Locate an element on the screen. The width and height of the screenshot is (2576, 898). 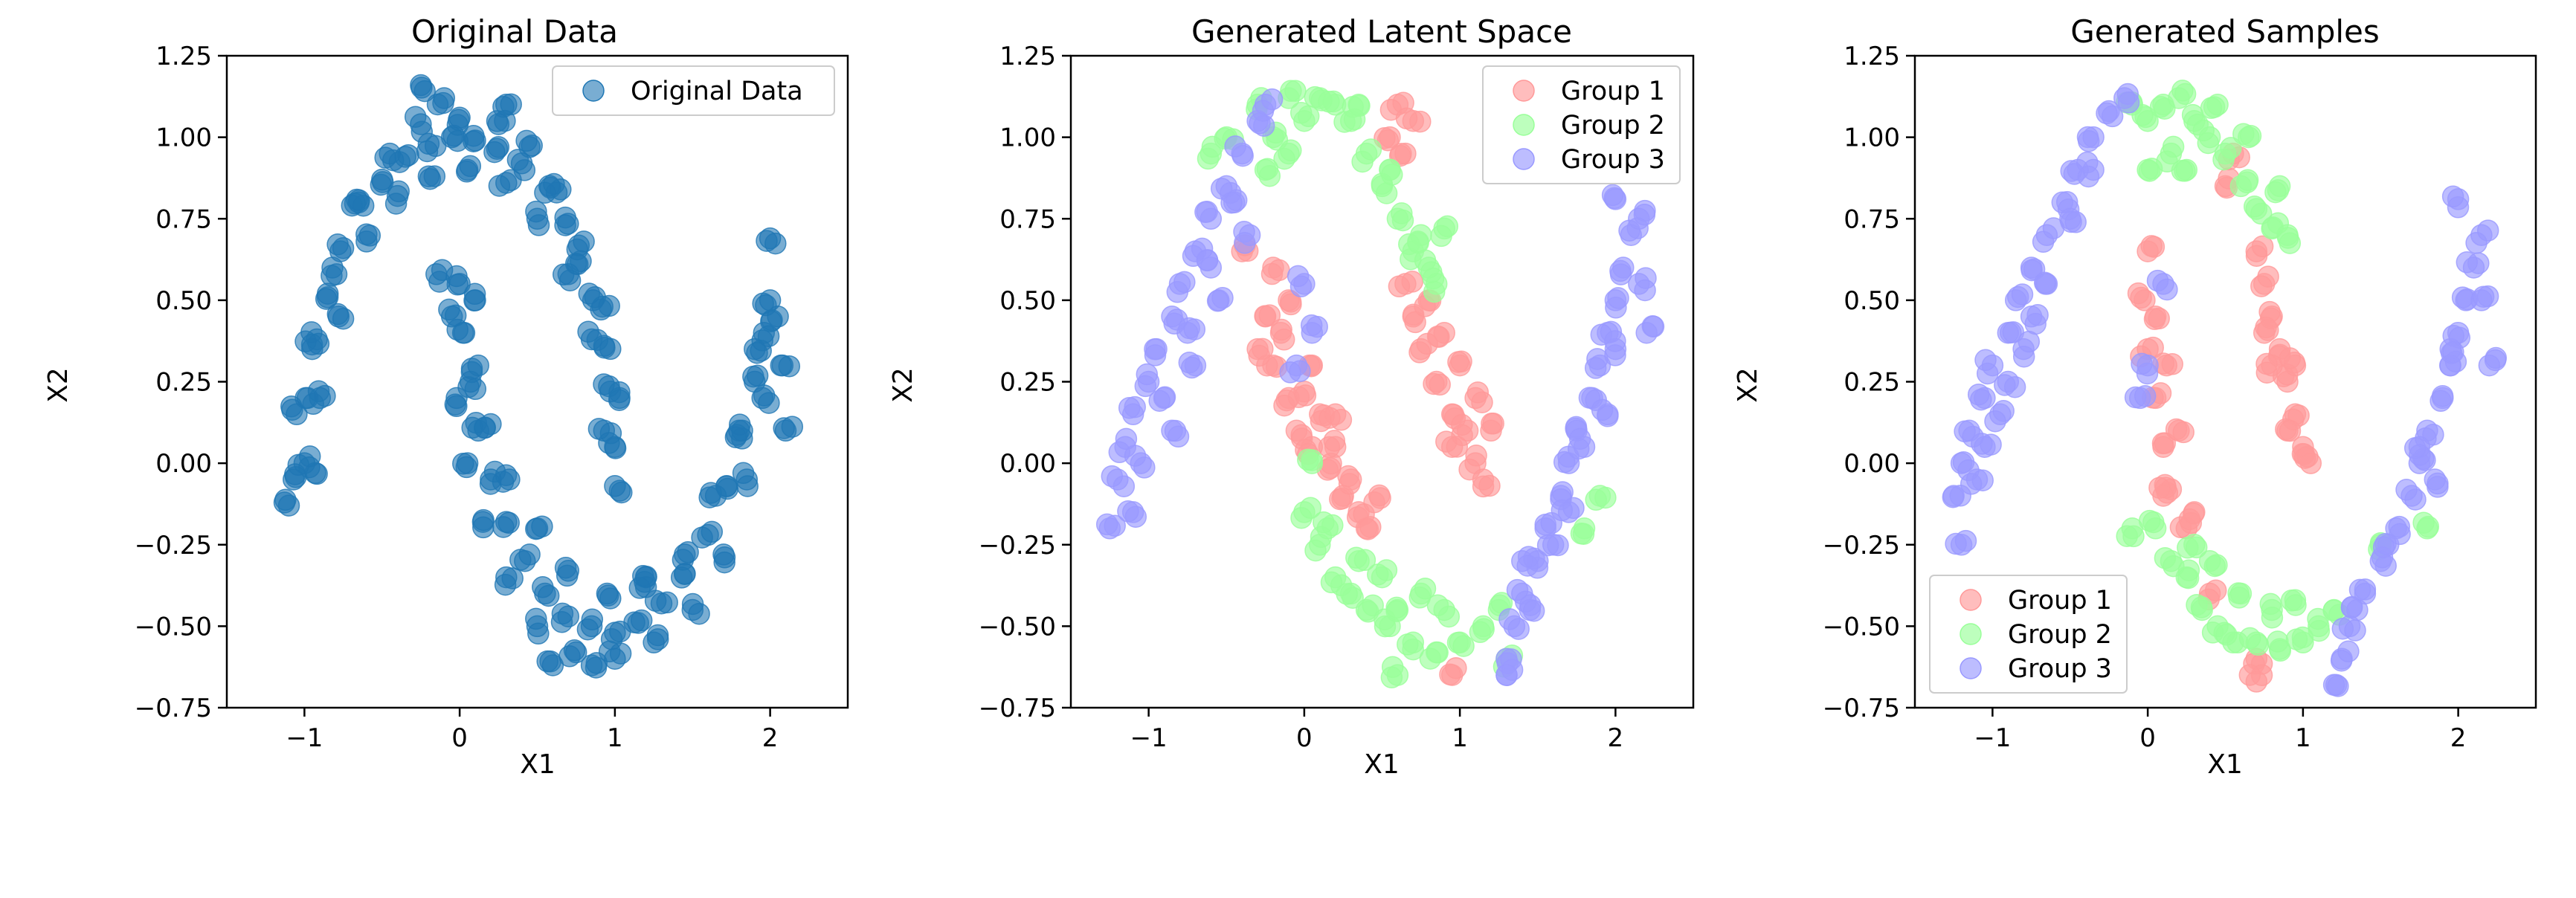
y-tick-label: −0.50 is located at coordinates (1017, 627).